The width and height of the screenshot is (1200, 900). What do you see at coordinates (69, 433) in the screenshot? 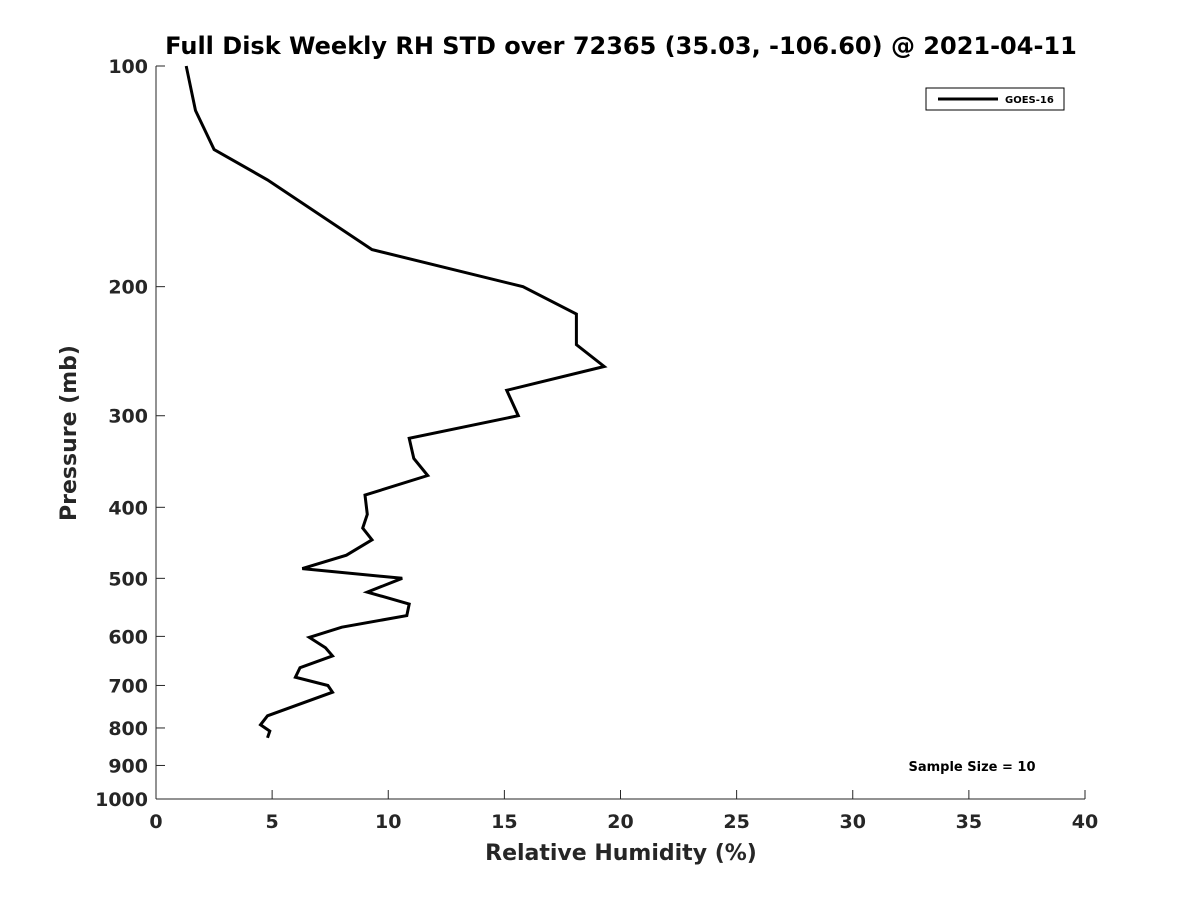
I see `y-axis-label: Pressure (mb)` at bounding box center [69, 433].